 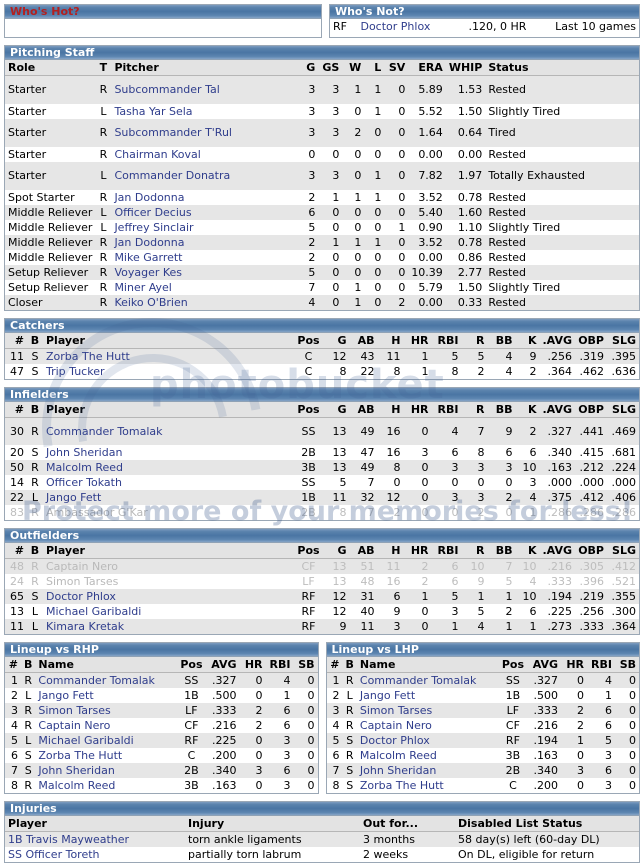 I want to click on table-row: 47 S Trip Tucker C 8 22 8 1 8 2 4 2.364.462.636, so click(x=322, y=371).